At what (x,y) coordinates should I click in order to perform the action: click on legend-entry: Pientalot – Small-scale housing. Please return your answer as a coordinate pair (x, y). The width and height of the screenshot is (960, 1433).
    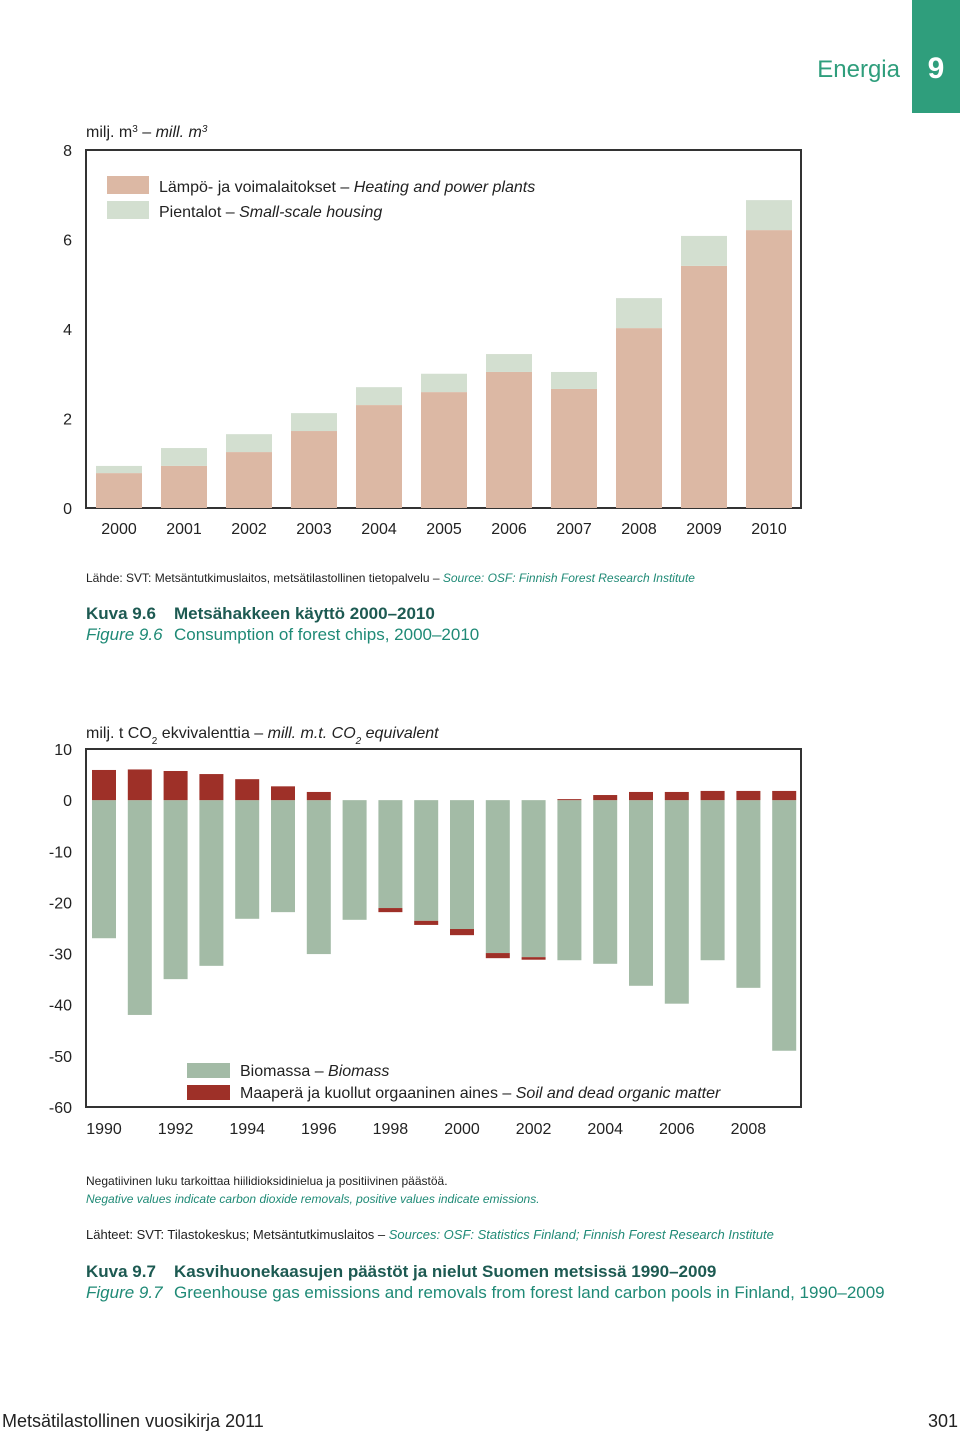
    Looking at the image, I should click on (270, 212).